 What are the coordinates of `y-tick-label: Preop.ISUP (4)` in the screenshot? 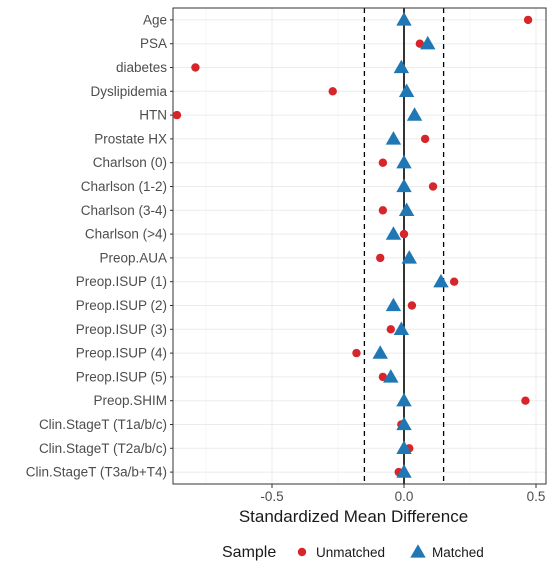 It's located at (121, 353).